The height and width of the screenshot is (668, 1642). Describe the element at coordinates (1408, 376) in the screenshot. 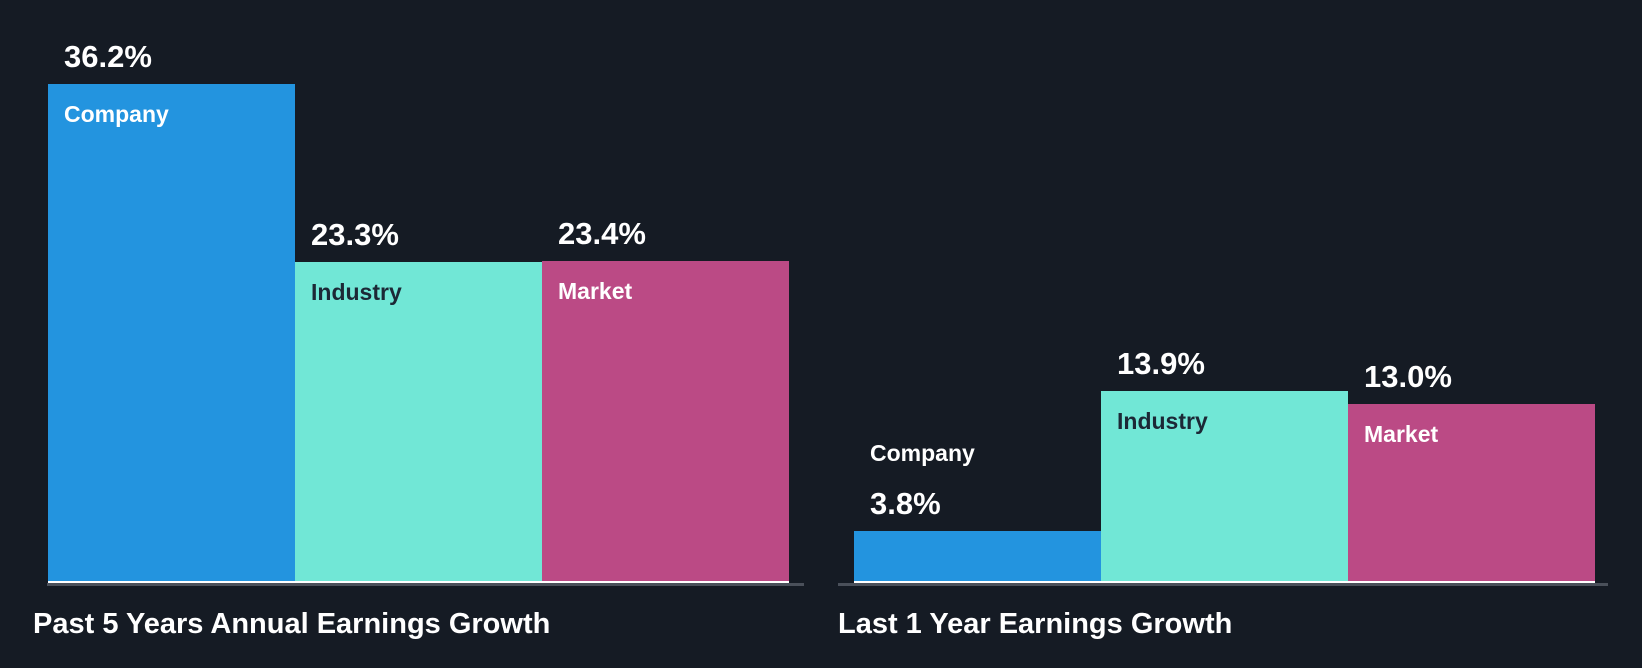

I see `value-label: 13.0%` at that location.